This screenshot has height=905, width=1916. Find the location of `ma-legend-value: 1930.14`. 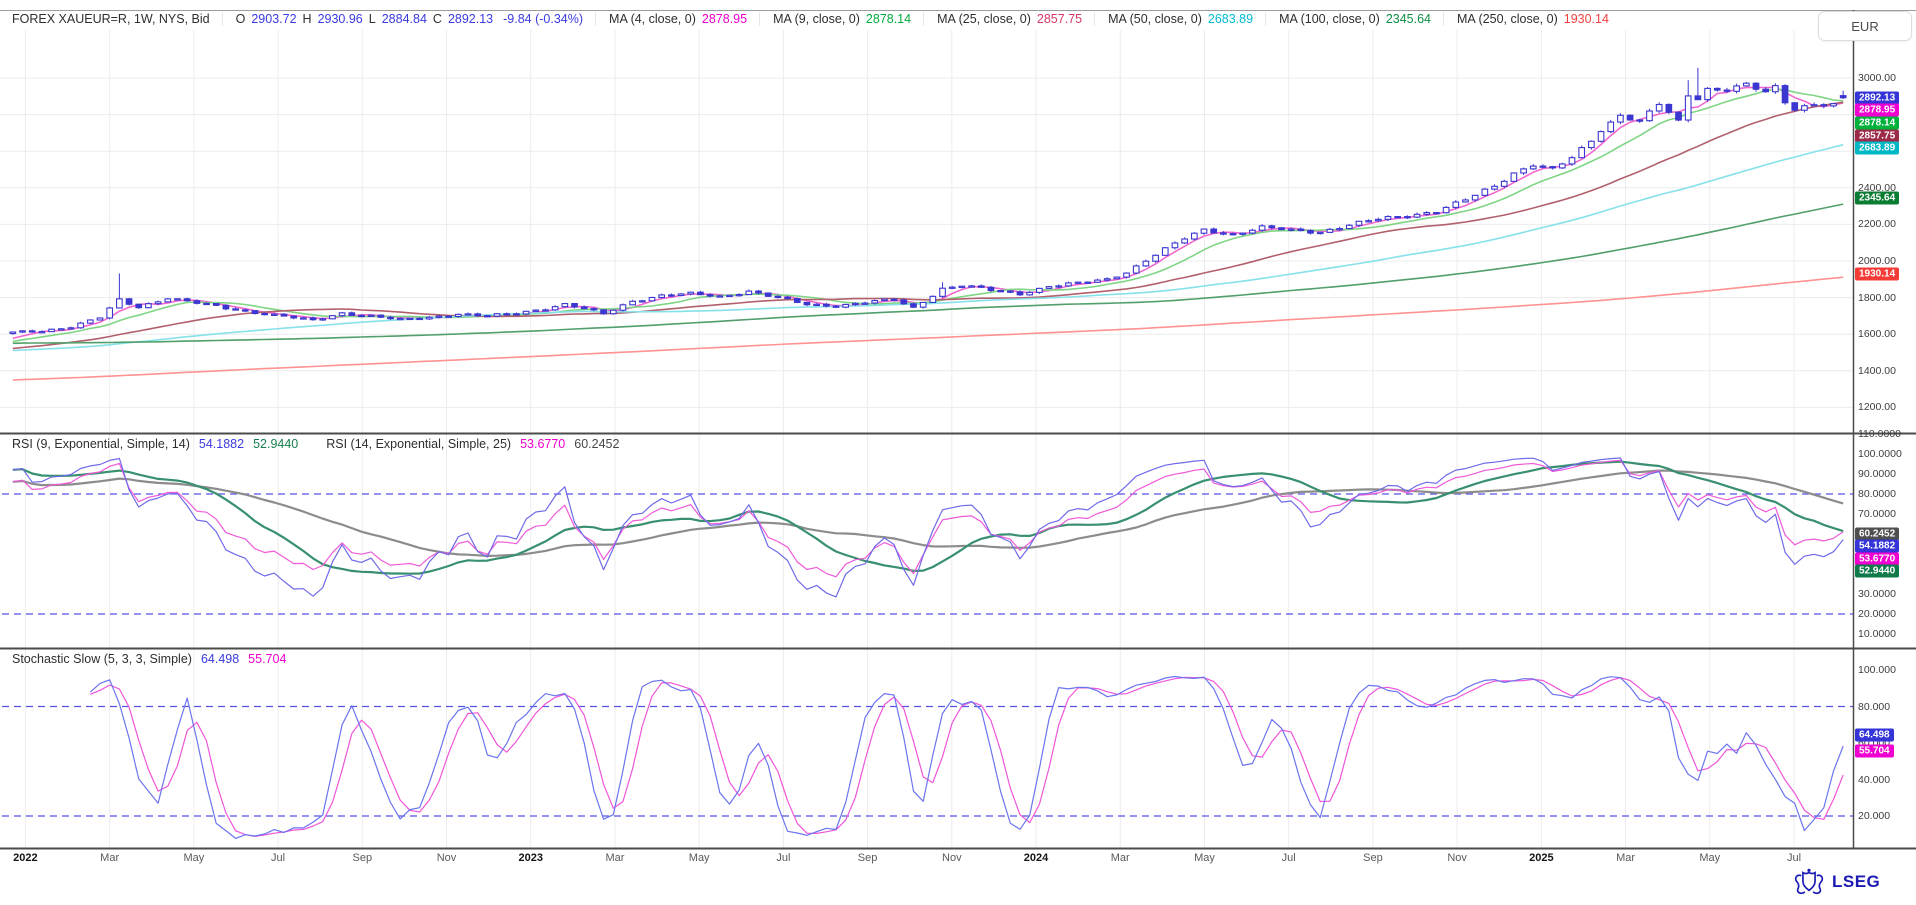

ma-legend-value: 1930.14 is located at coordinates (1586, 19).